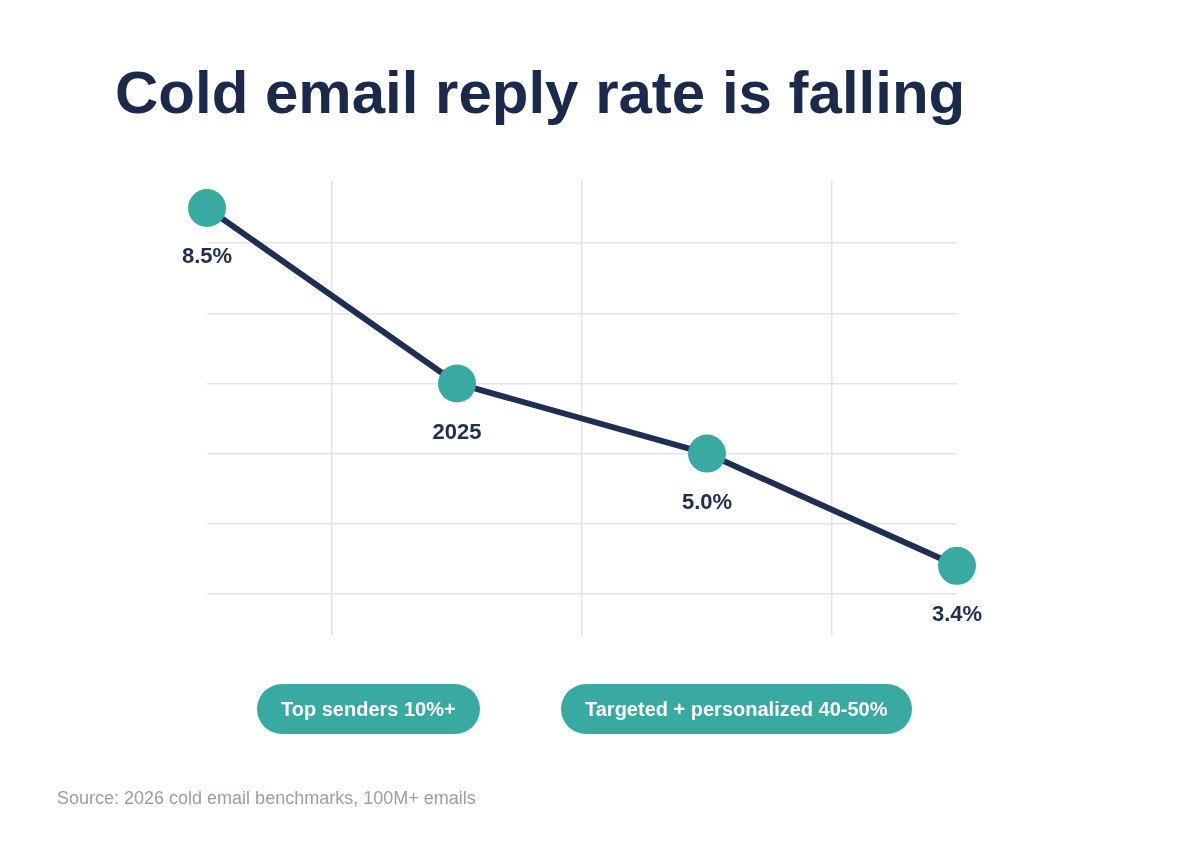 The height and width of the screenshot is (864, 1184). I want to click on data-label: 8.5%, so click(207, 256).